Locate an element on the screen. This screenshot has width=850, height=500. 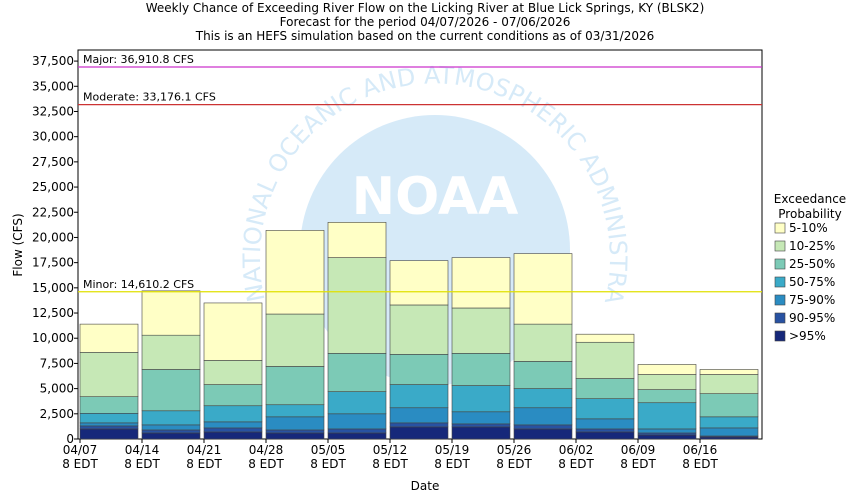
y-tick-label: 22,500 is located at coordinates (53, 212).